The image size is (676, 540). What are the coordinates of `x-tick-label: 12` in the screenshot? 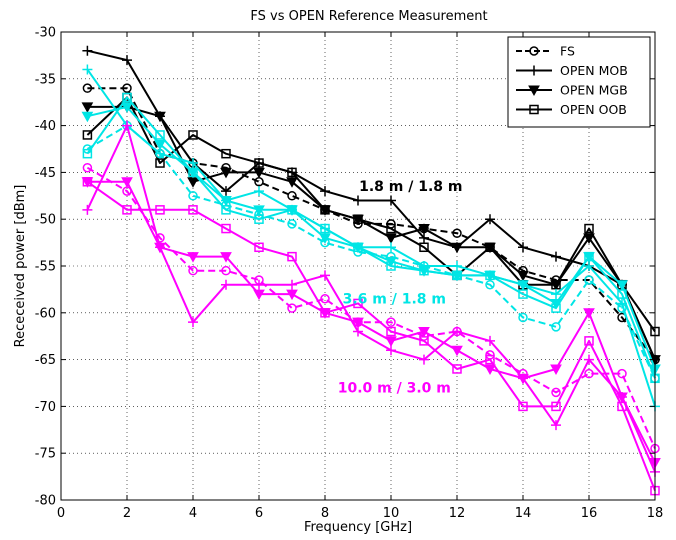 It's located at (457, 513).